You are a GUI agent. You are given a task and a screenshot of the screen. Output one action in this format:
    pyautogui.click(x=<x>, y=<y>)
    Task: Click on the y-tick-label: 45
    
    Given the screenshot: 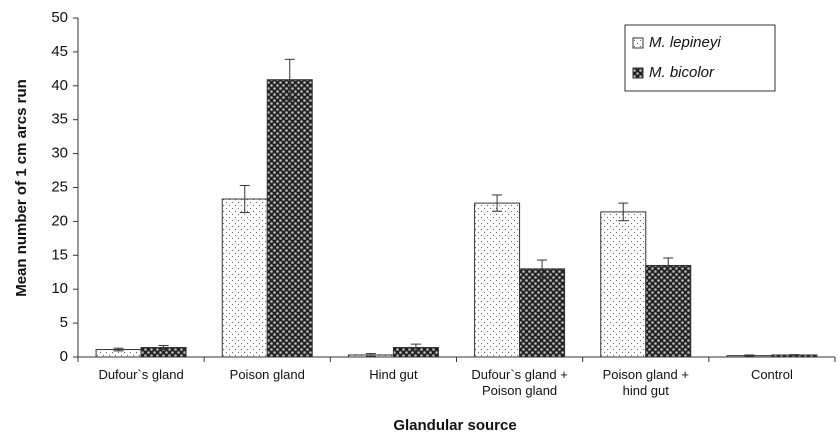 What is the action you would take?
    pyautogui.click(x=59, y=51)
    